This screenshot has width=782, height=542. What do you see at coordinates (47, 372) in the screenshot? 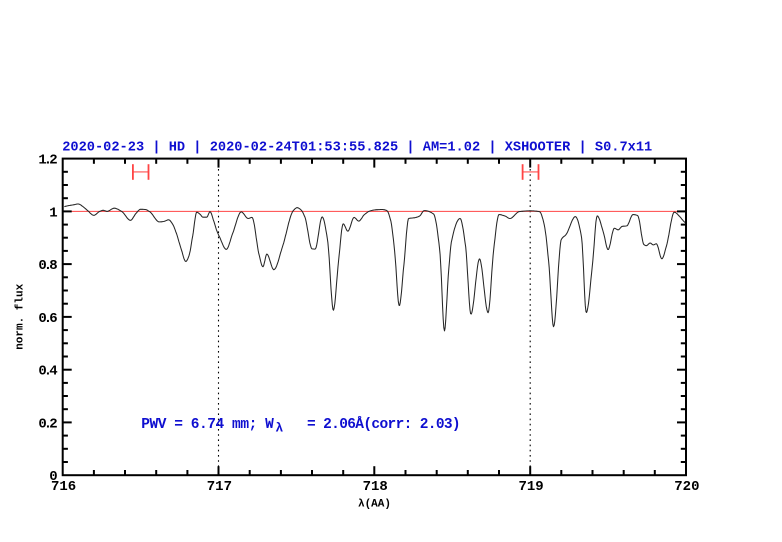
I see `svg-text: 0.4` at bounding box center [47, 372].